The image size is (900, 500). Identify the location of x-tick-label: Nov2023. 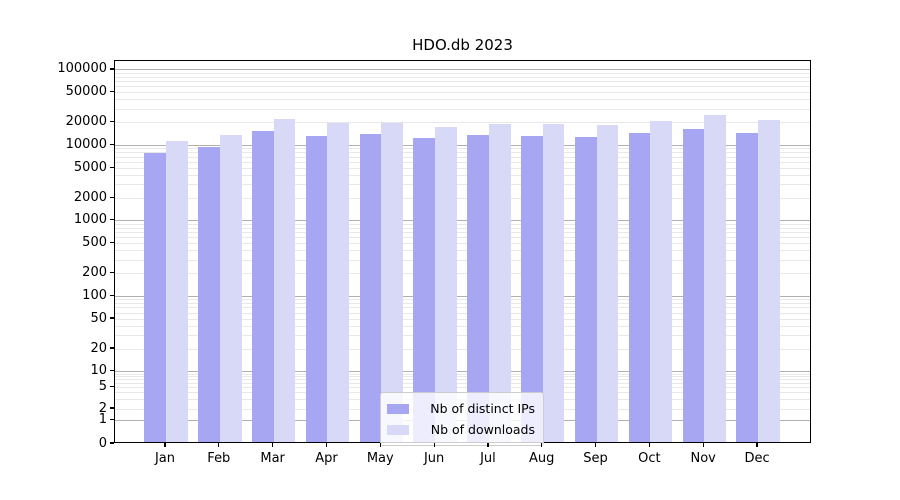
(703, 458).